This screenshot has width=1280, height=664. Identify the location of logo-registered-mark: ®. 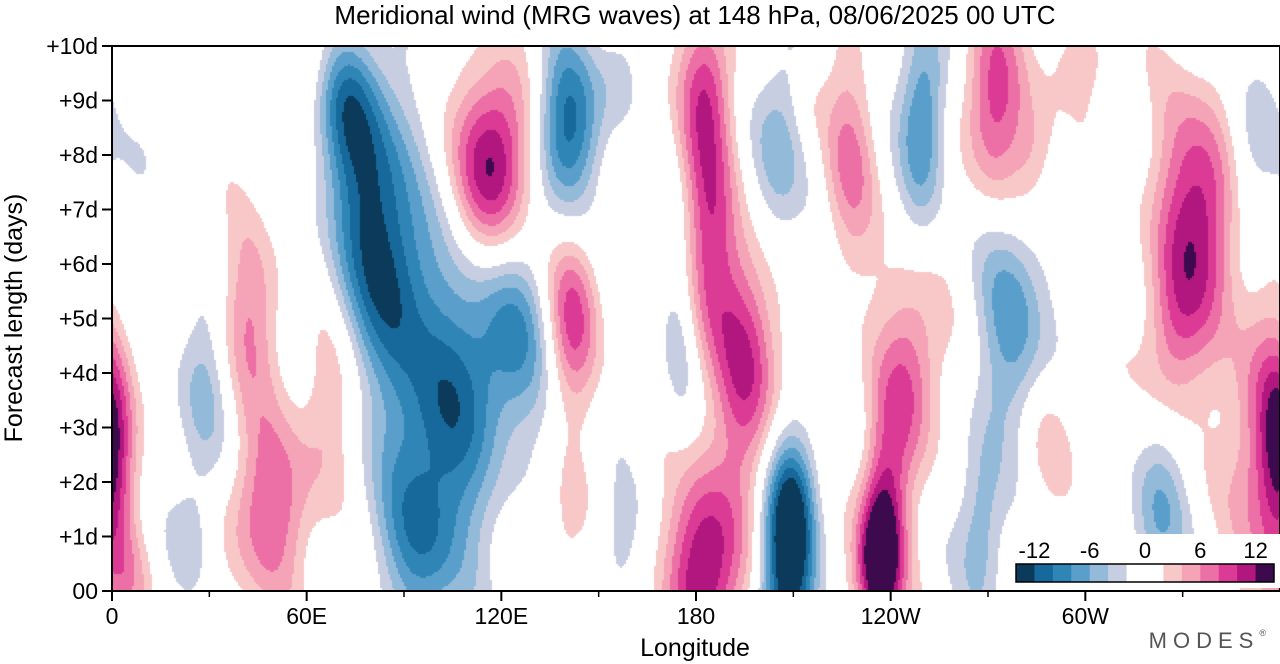
(1262, 633).